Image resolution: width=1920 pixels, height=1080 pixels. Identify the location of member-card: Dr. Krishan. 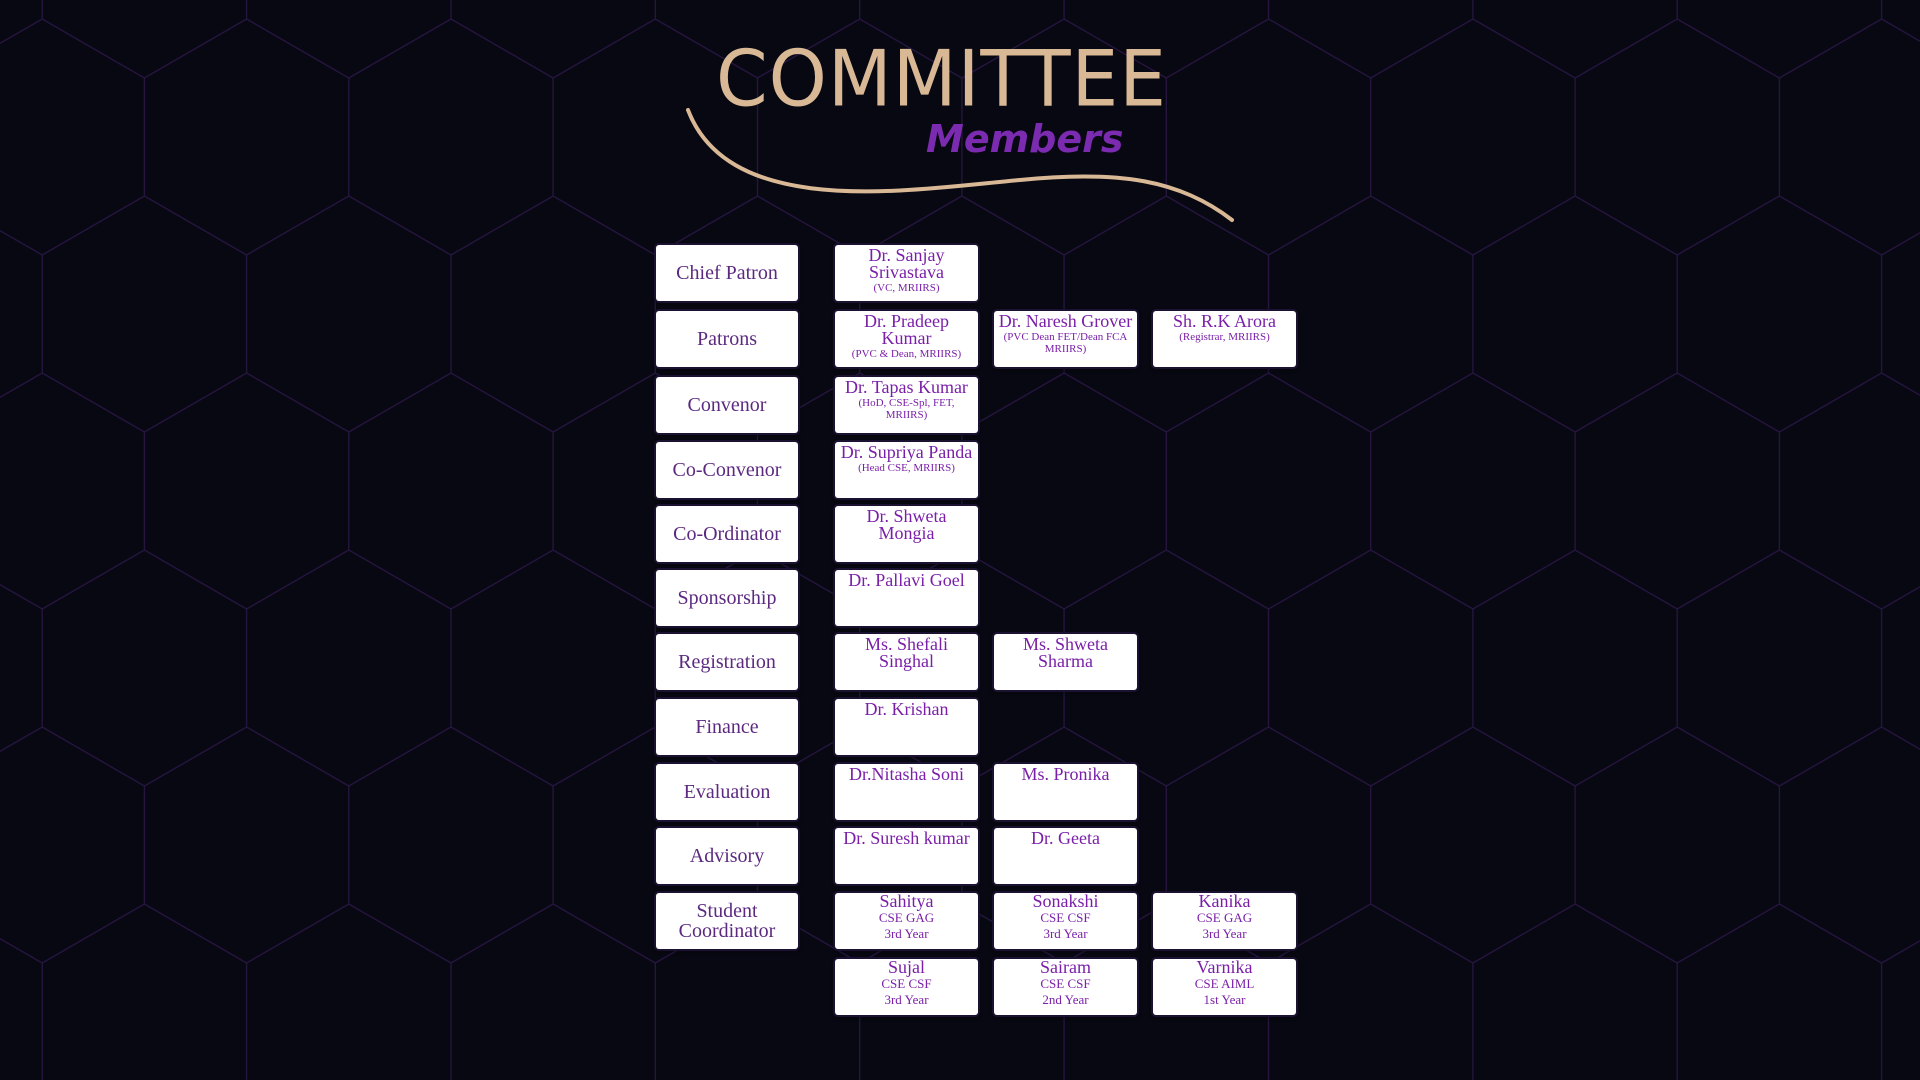
(906, 727).